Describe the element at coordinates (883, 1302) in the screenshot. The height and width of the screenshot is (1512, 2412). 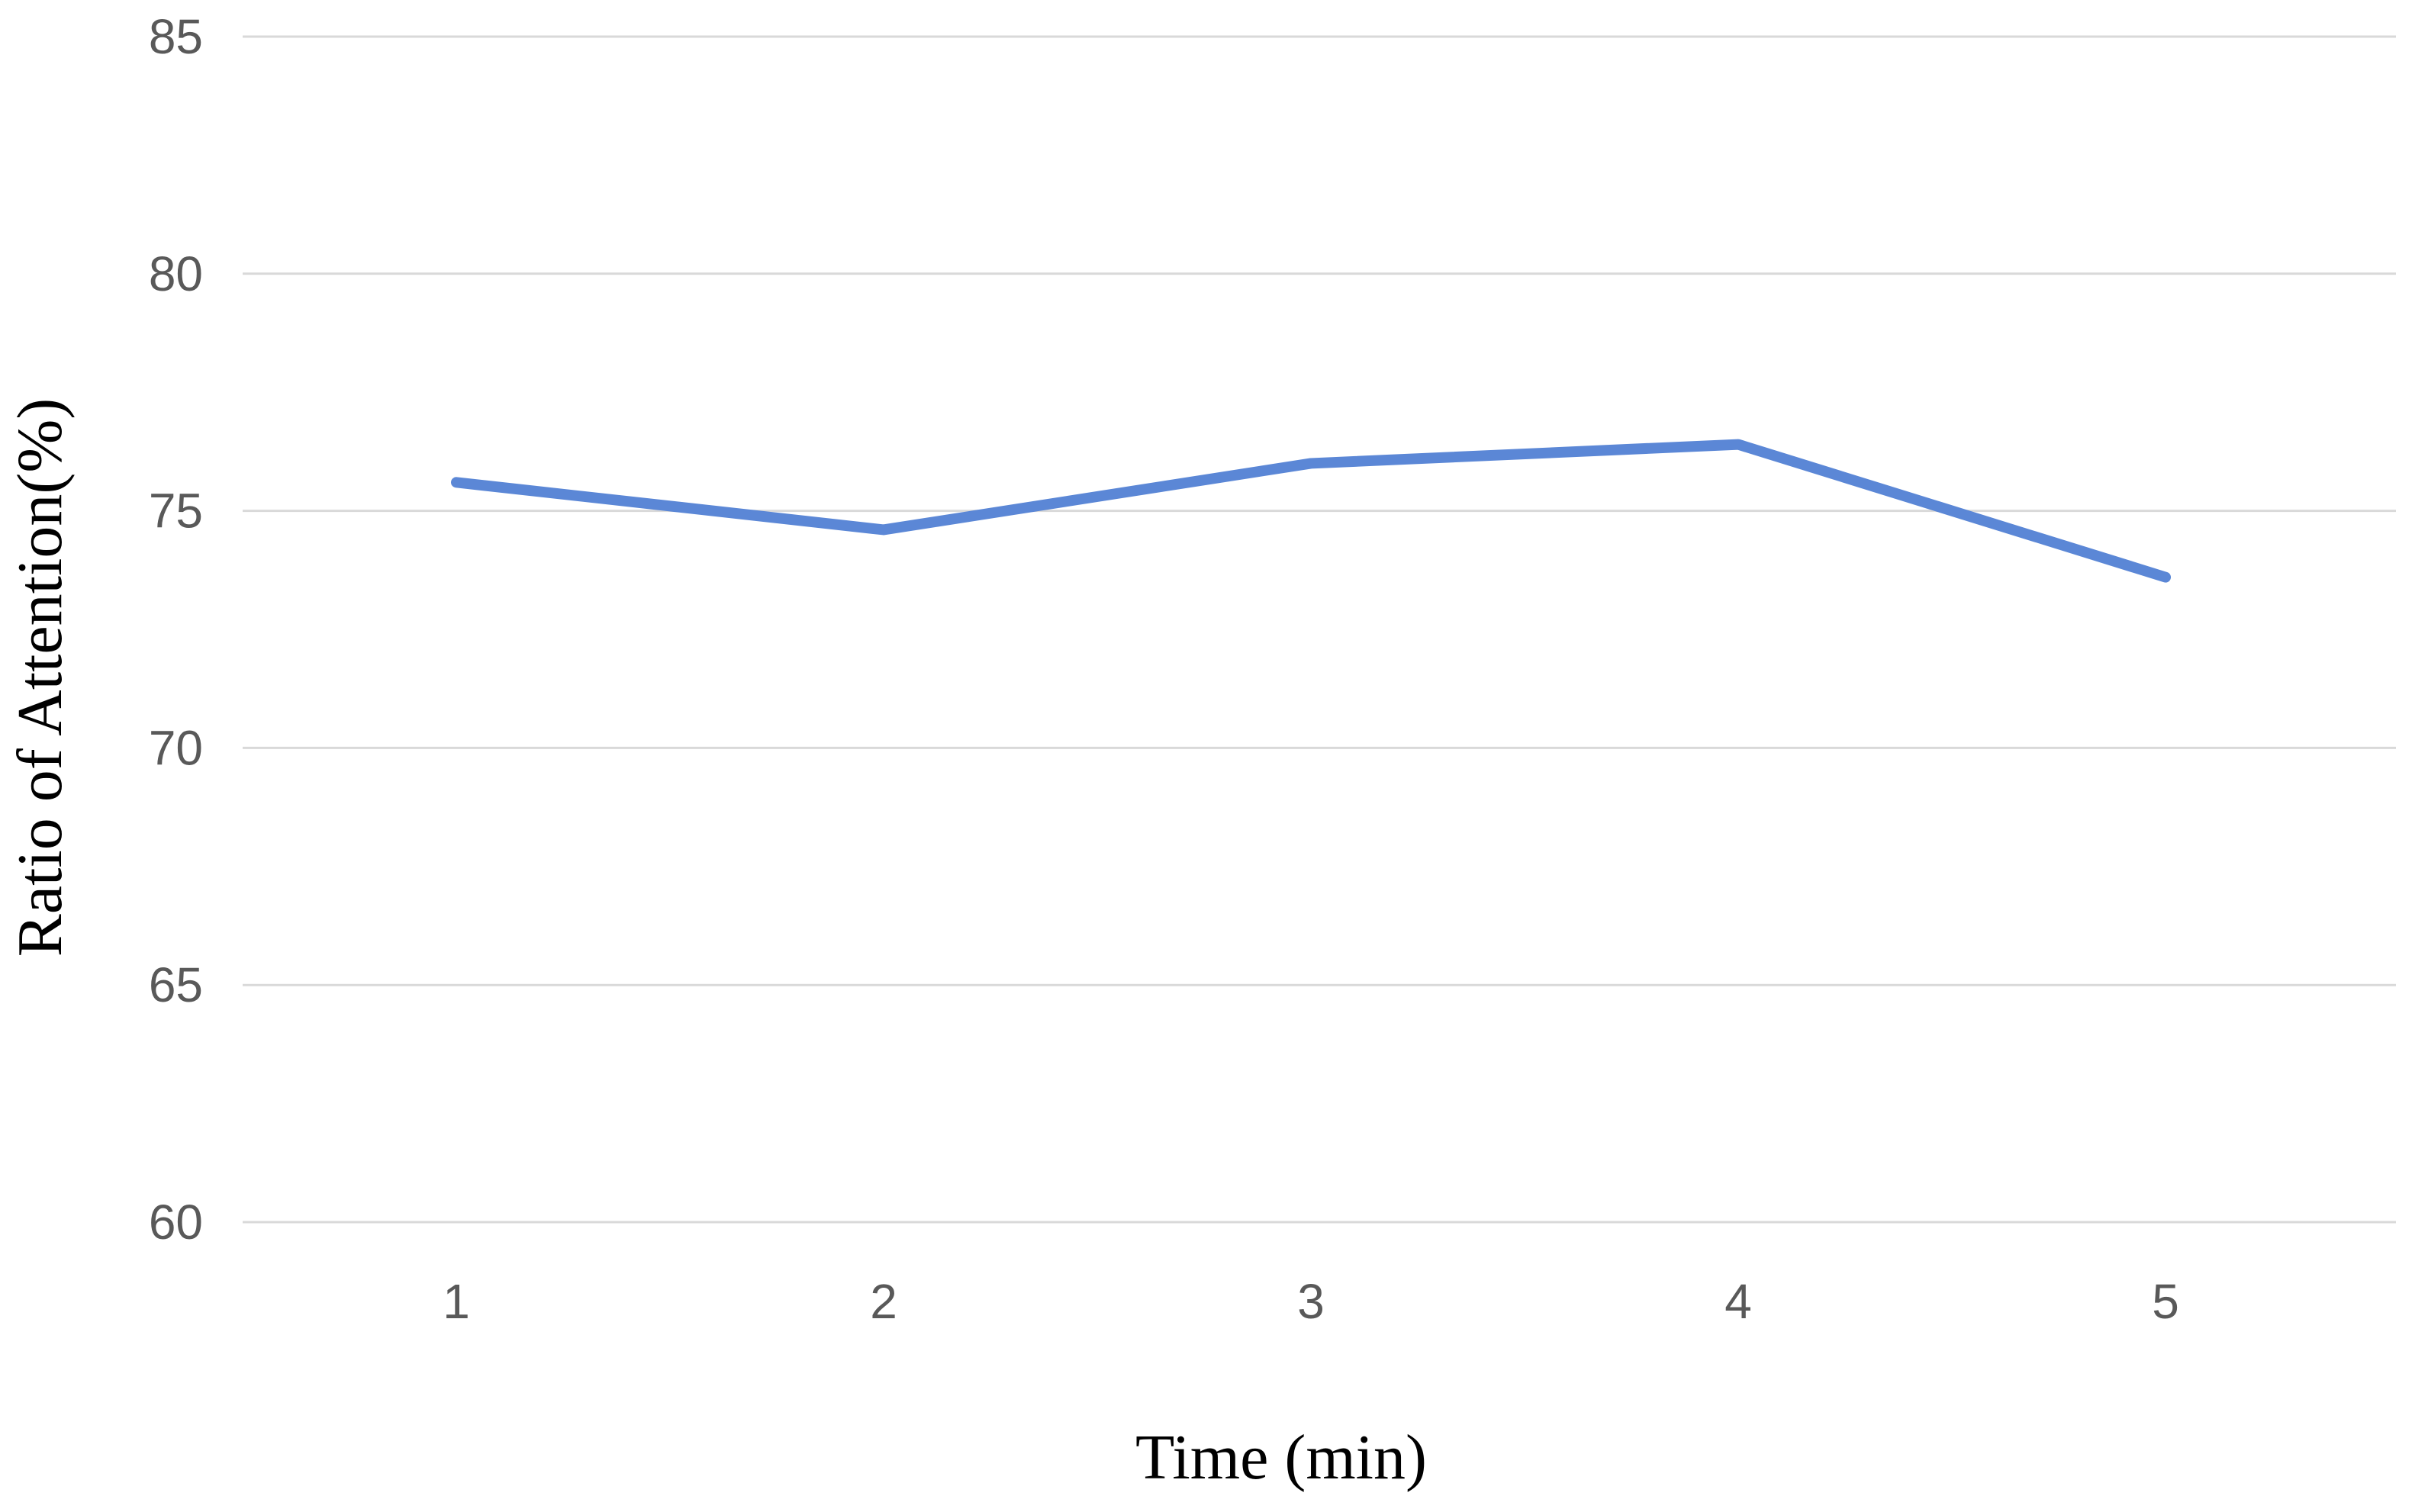
I see `x-tick-label: 2` at that location.